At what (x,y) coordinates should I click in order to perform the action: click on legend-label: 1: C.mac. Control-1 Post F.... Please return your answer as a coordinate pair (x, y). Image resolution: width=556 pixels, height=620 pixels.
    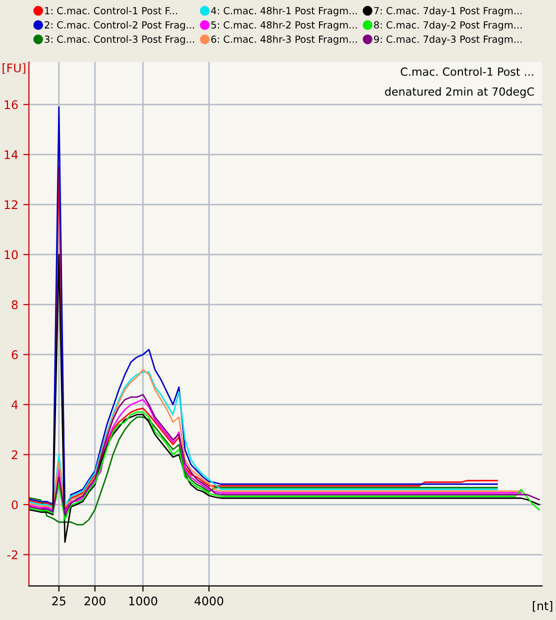
    Looking at the image, I should click on (111, 10).